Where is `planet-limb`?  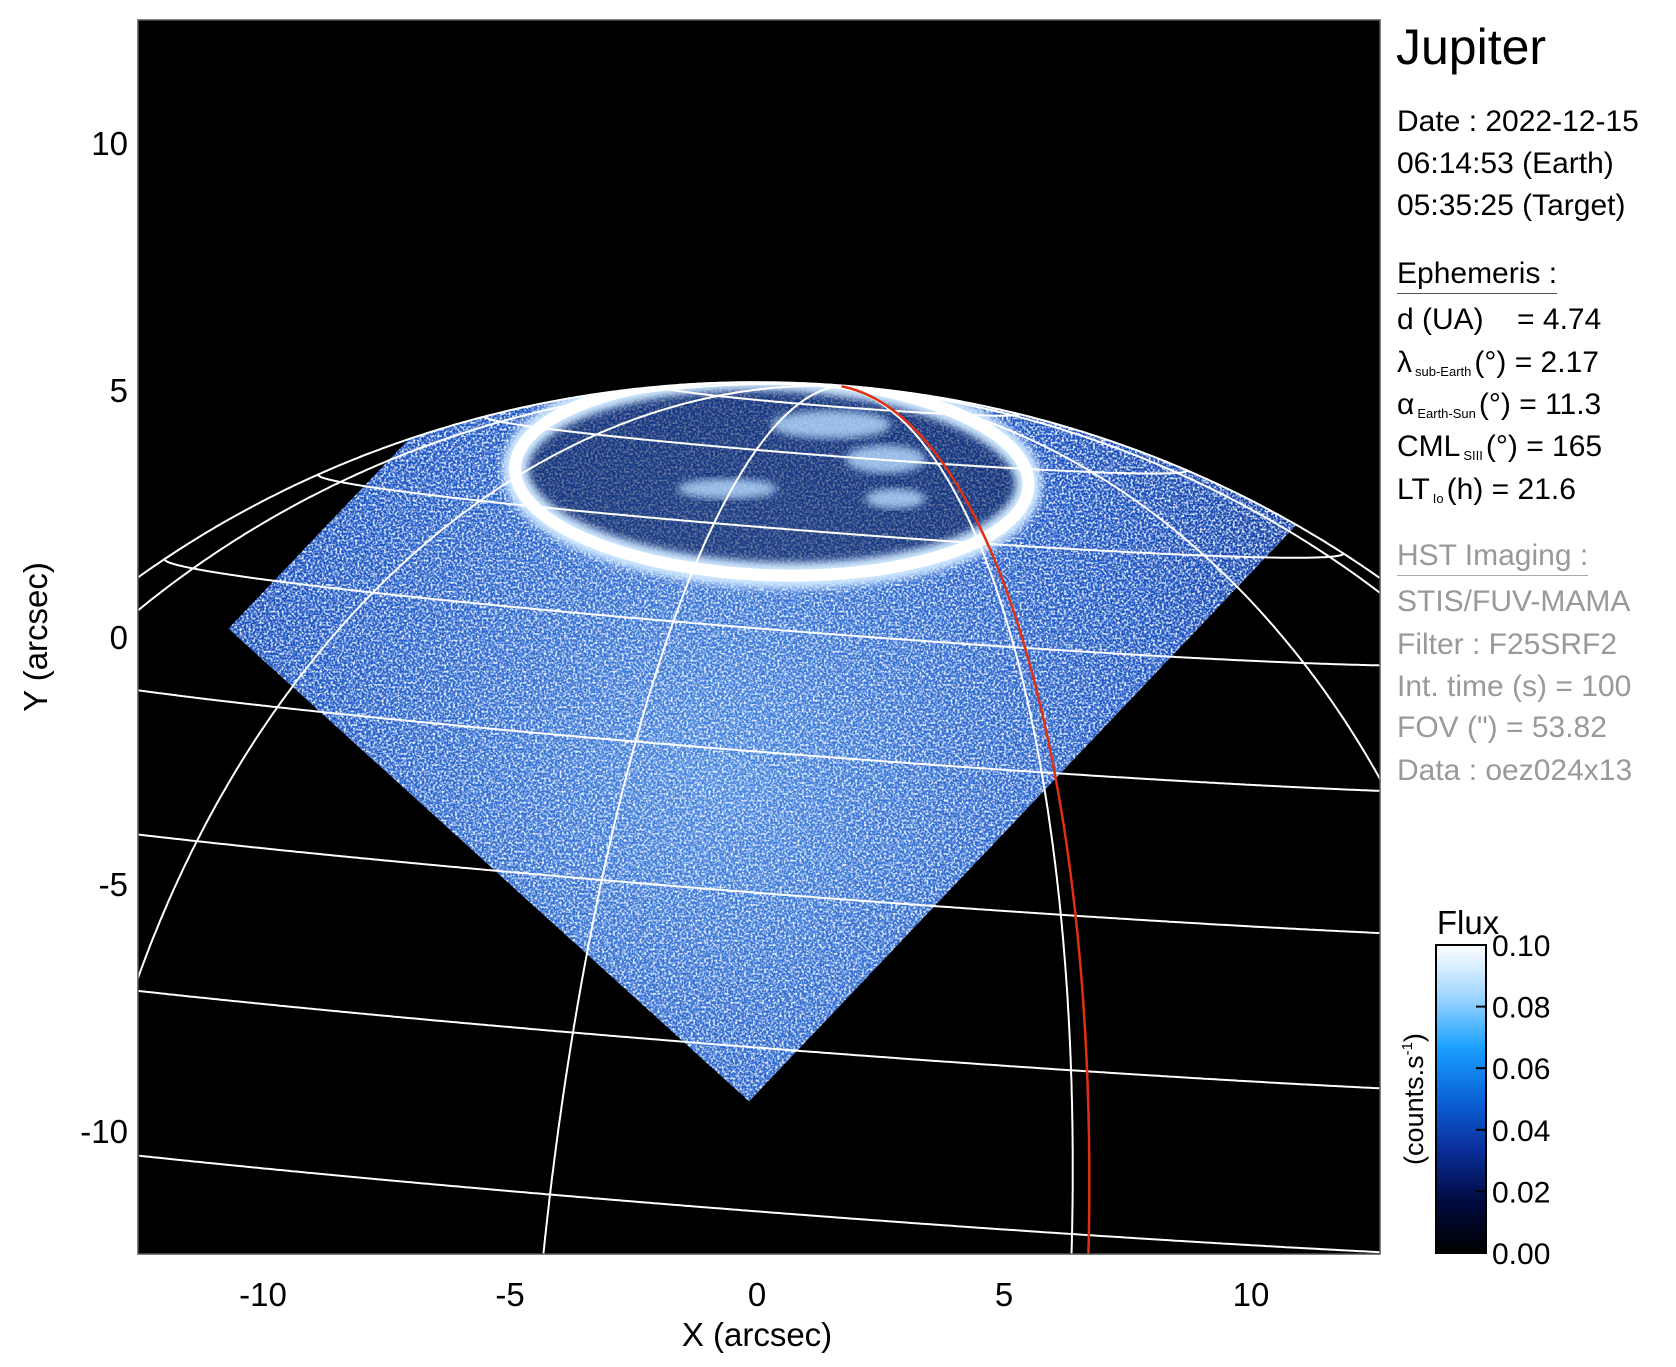
planet-limb is located at coordinates (759, 480).